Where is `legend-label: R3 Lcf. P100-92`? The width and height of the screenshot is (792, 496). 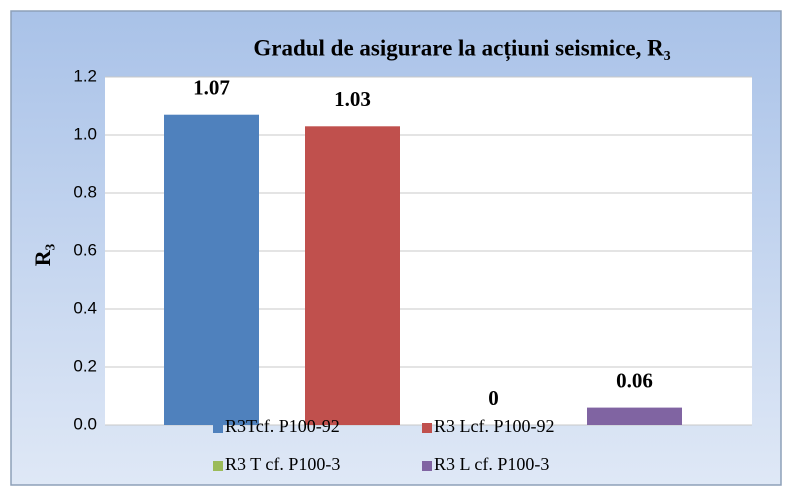 legend-label: R3 Lcf. P100-92 is located at coordinates (494, 426).